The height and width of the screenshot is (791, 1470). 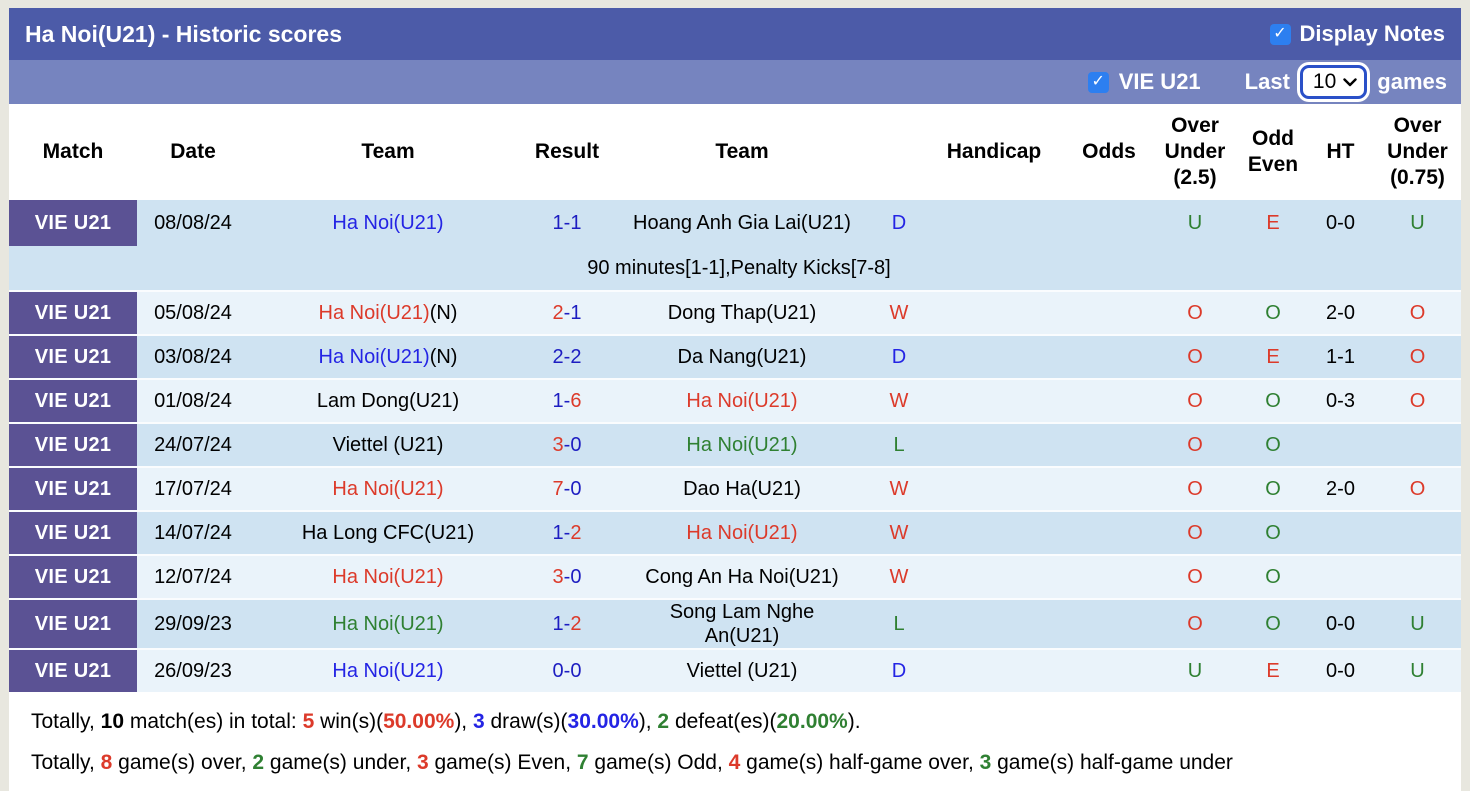 What do you see at coordinates (1340, 445) in the screenshot?
I see `ht-cell` at bounding box center [1340, 445].